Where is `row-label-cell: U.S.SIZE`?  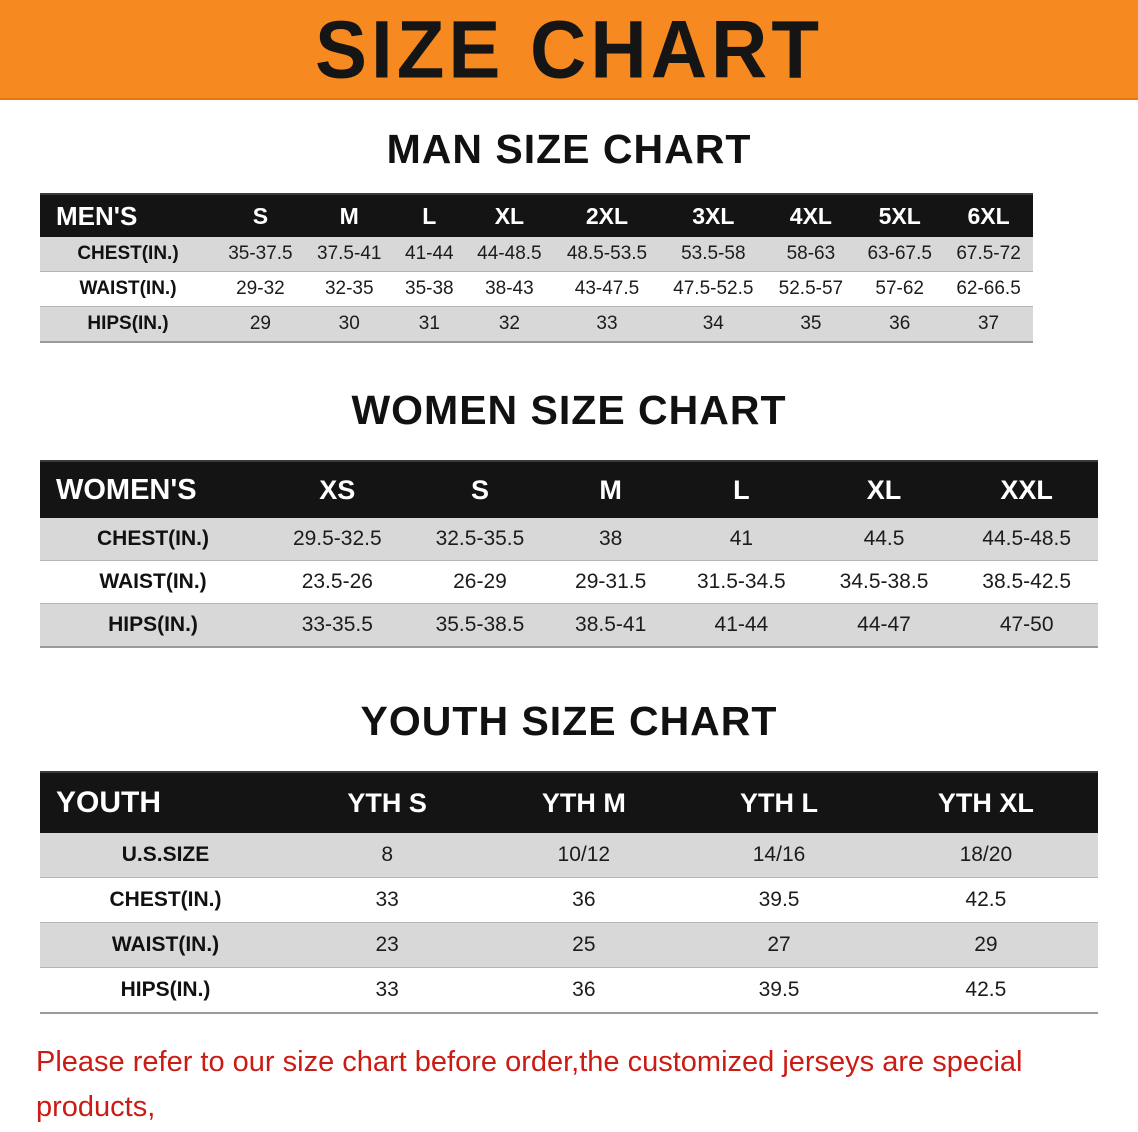 row-label-cell: U.S.SIZE is located at coordinates (165, 855).